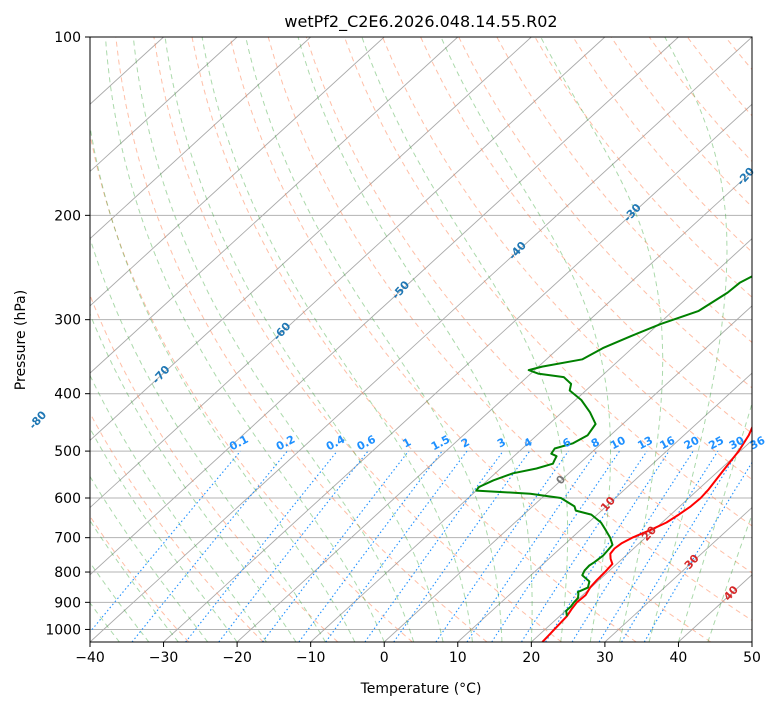 This screenshot has height=708, width=775. Describe the element at coordinates (67, 395) in the screenshot. I see `y-tick-label: 400` at that location.